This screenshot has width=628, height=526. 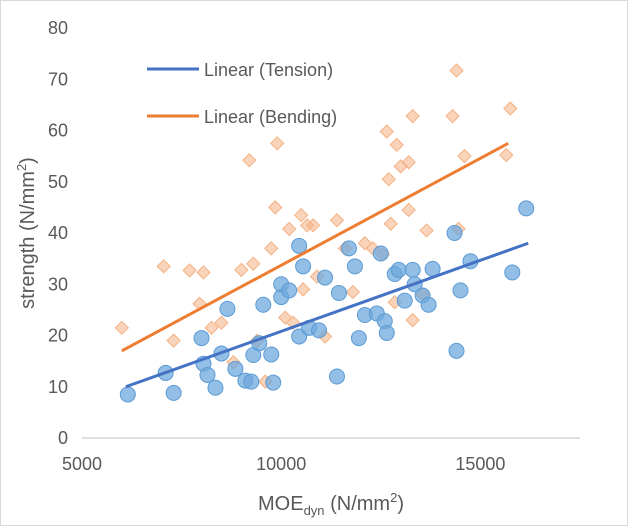 What do you see at coordinates (58, 387) in the screenshot?
I see `y-tick-label: 10` at bounding box center [58, 387].